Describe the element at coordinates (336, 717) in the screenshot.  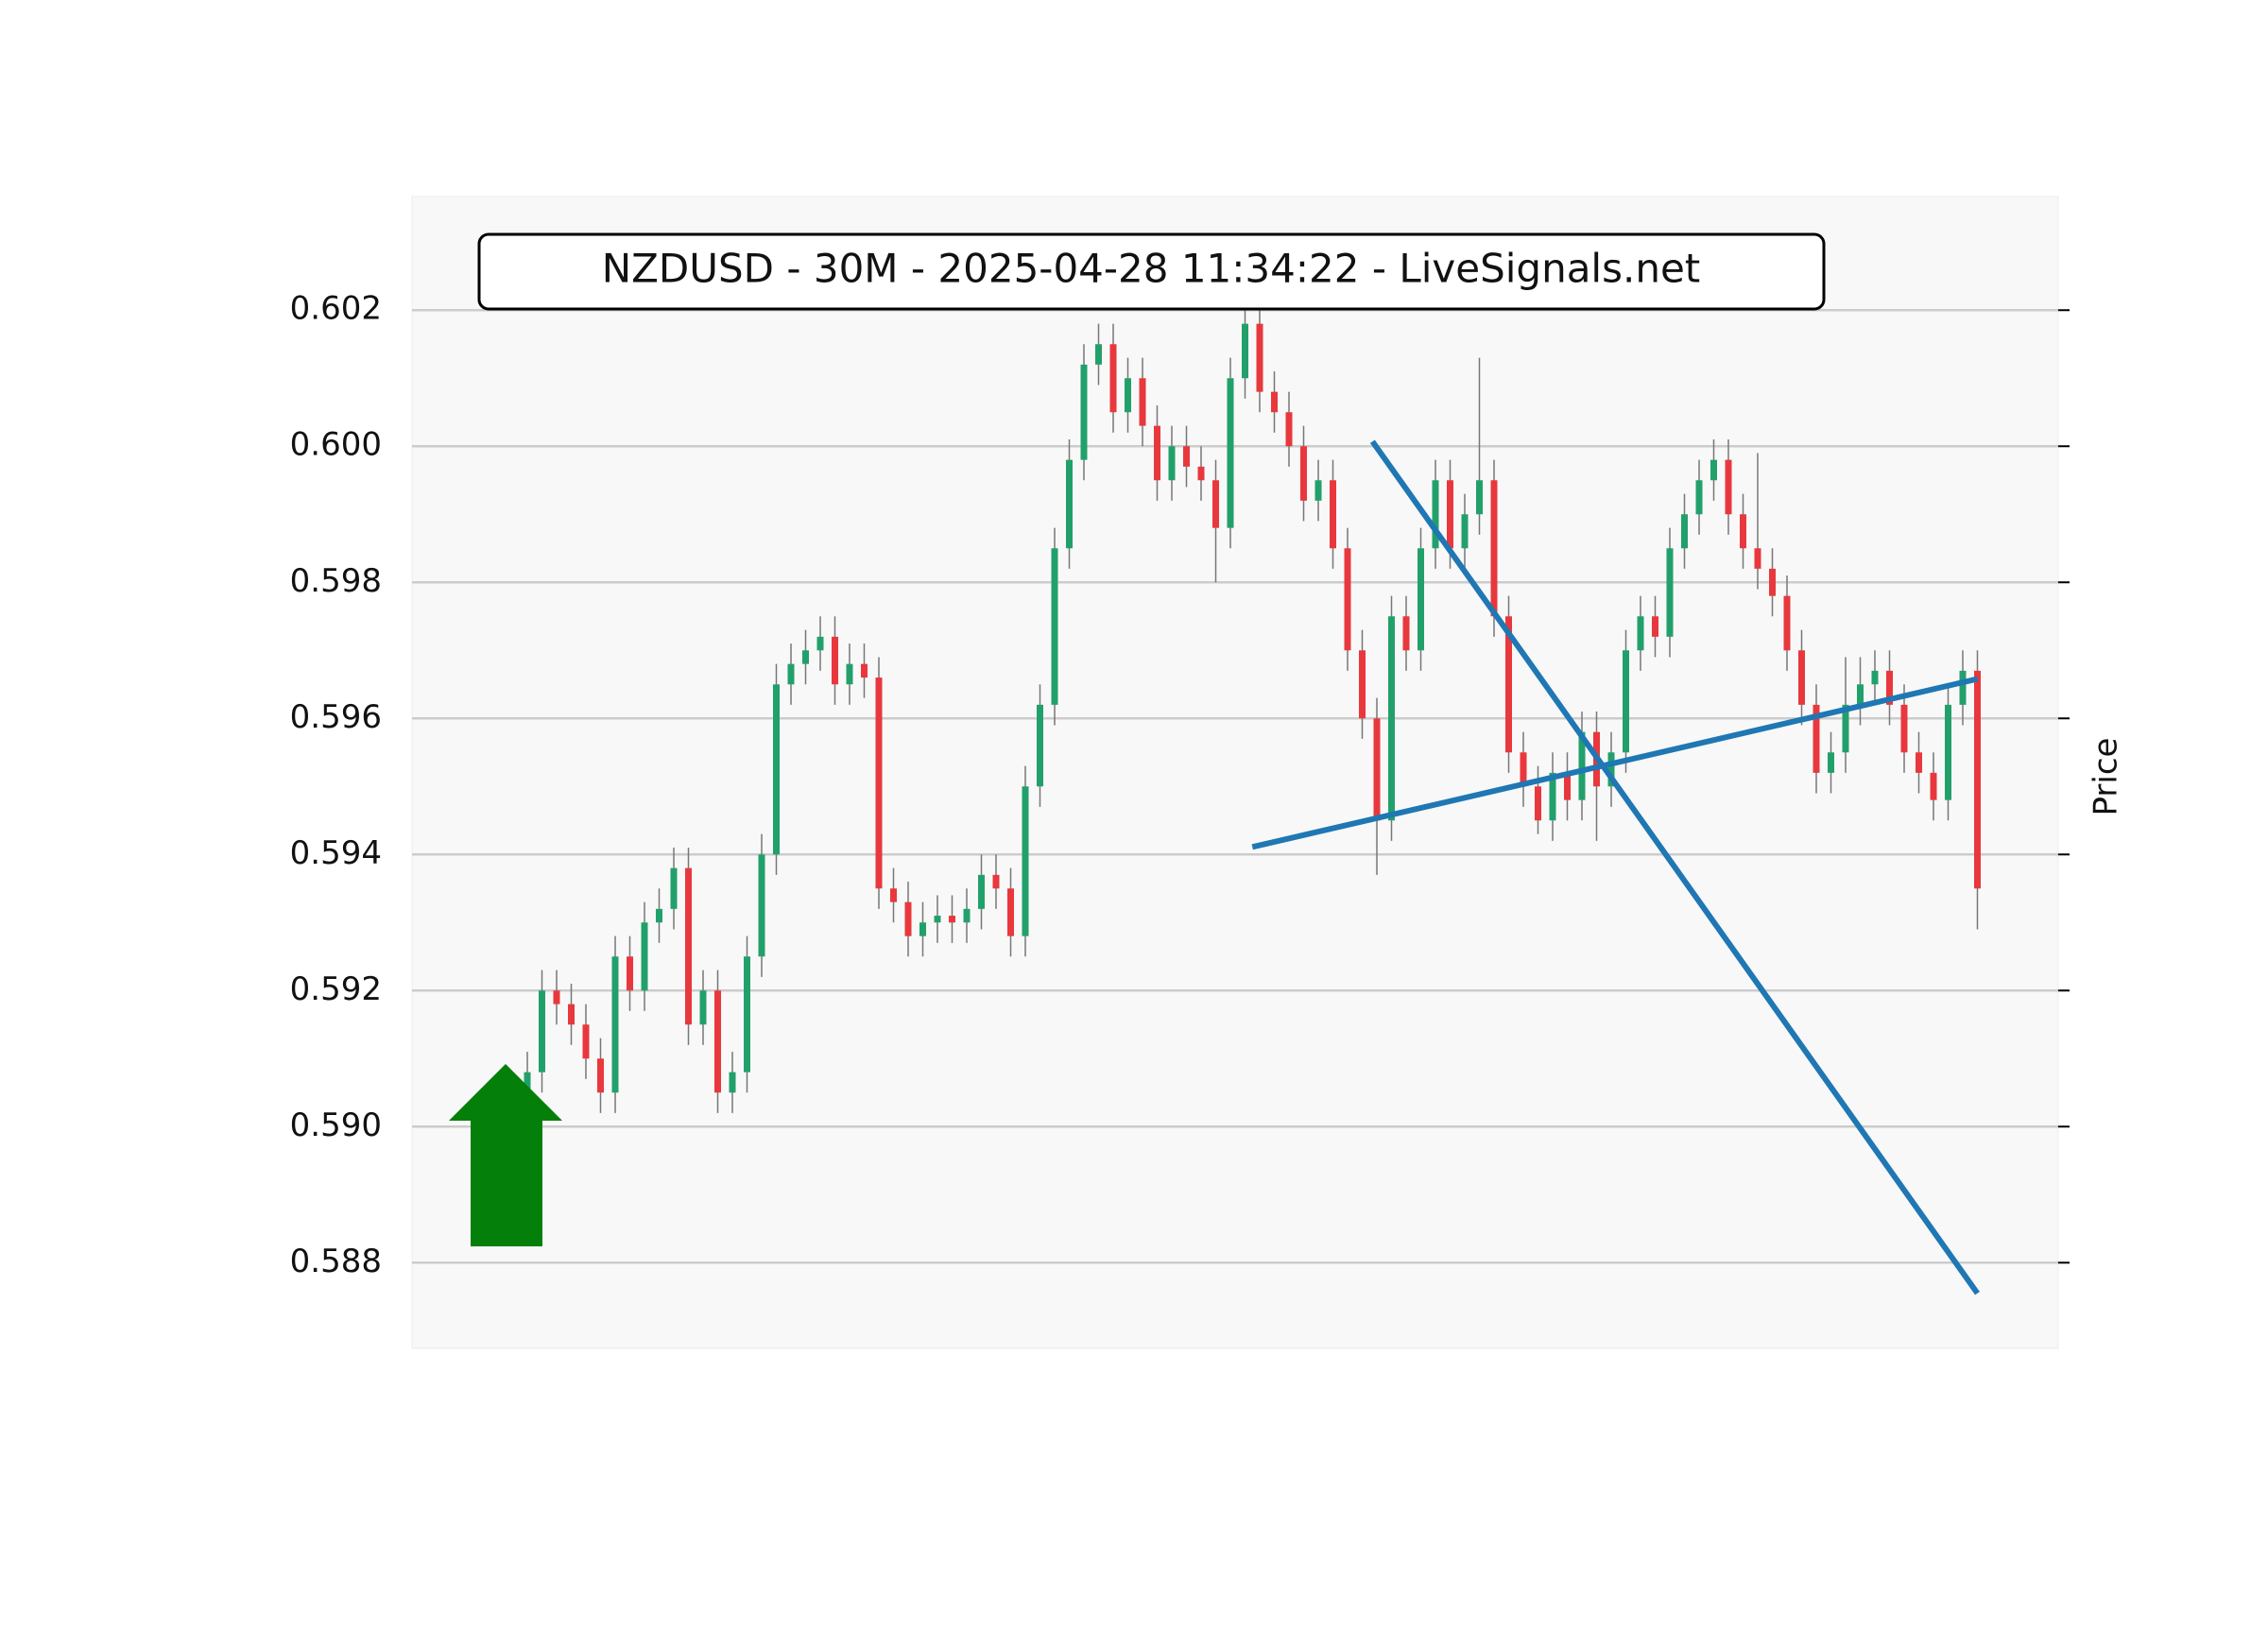
I see `y-tick-label: 0.596` at that location.